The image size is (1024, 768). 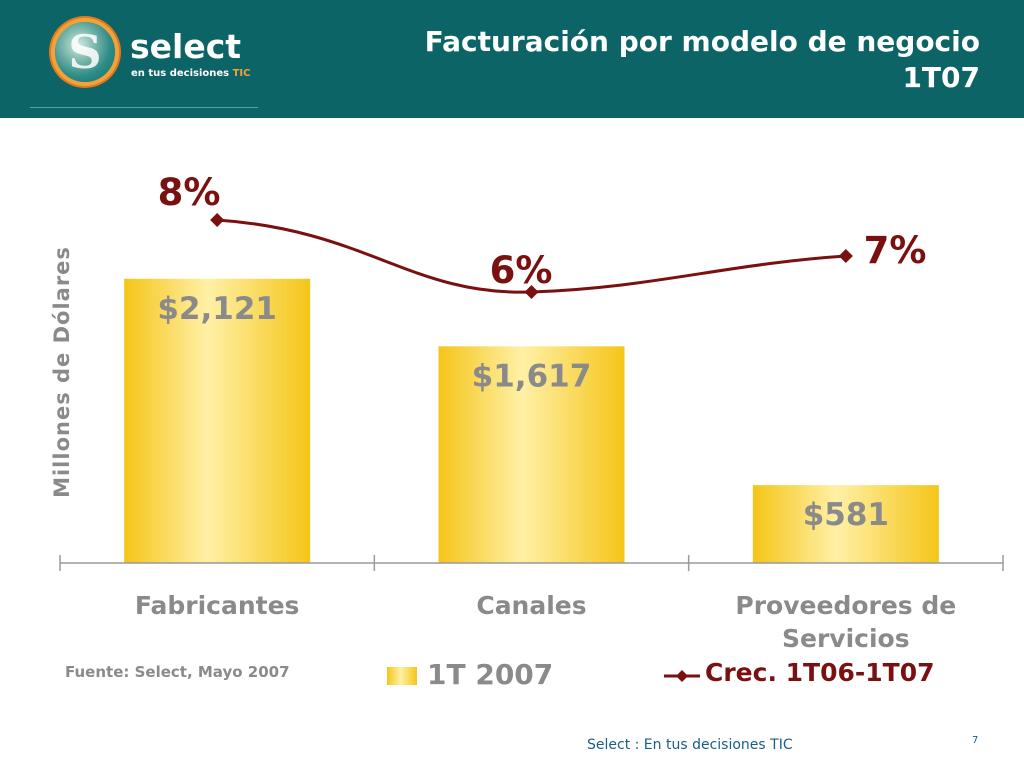 I want to click on select-logo-icon: S, so click(x=85, y=52).